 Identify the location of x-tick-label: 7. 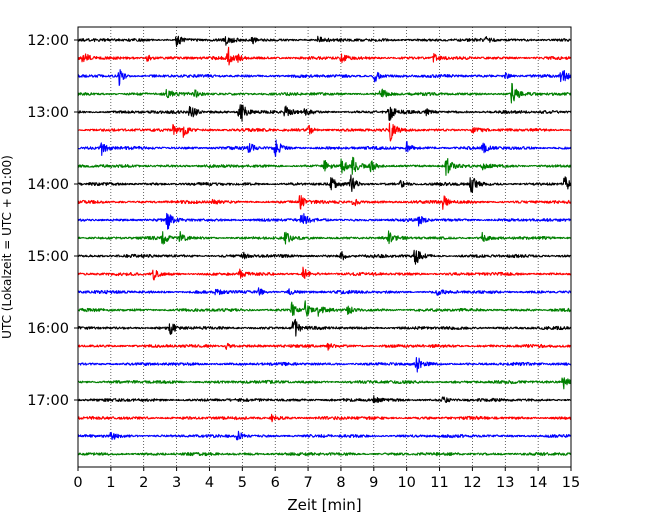
(307, 483).